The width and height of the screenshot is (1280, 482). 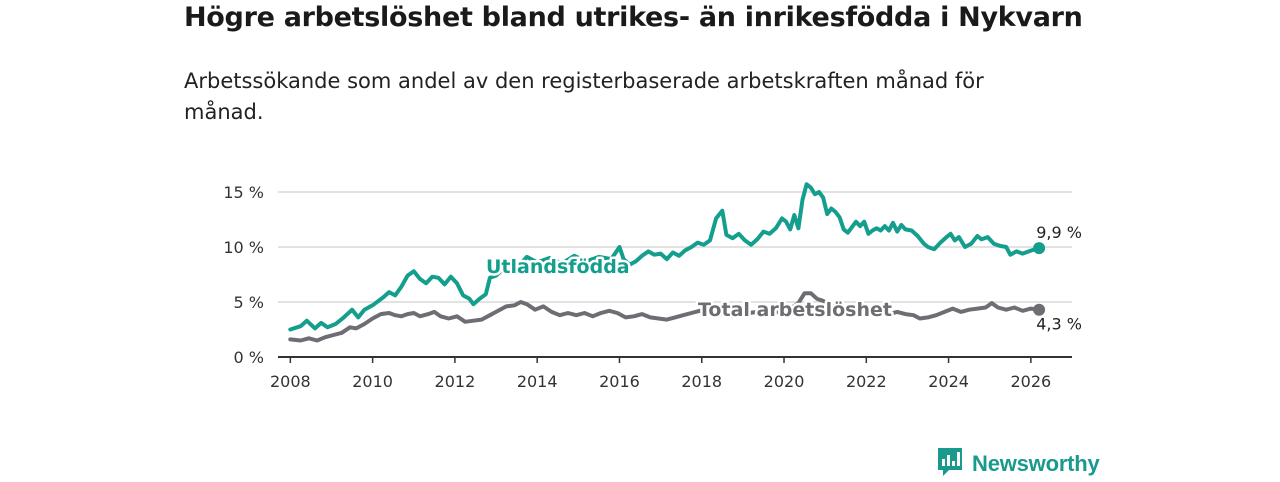 I want to click on brand-logo: Newsworthy, so click(x=1018, y=464).